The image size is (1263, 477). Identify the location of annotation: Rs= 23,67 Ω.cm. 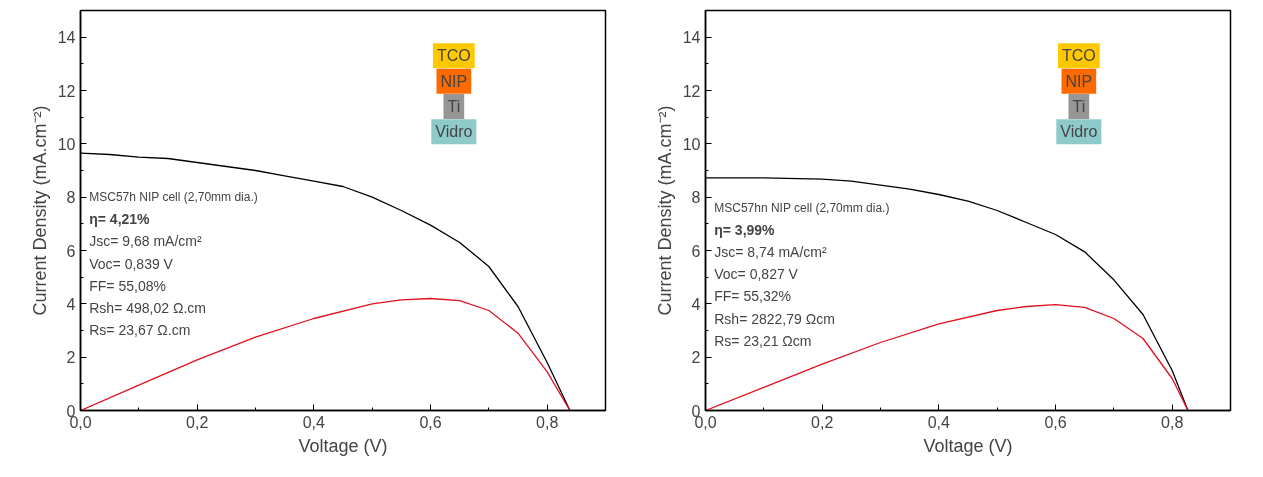
(140, 329).